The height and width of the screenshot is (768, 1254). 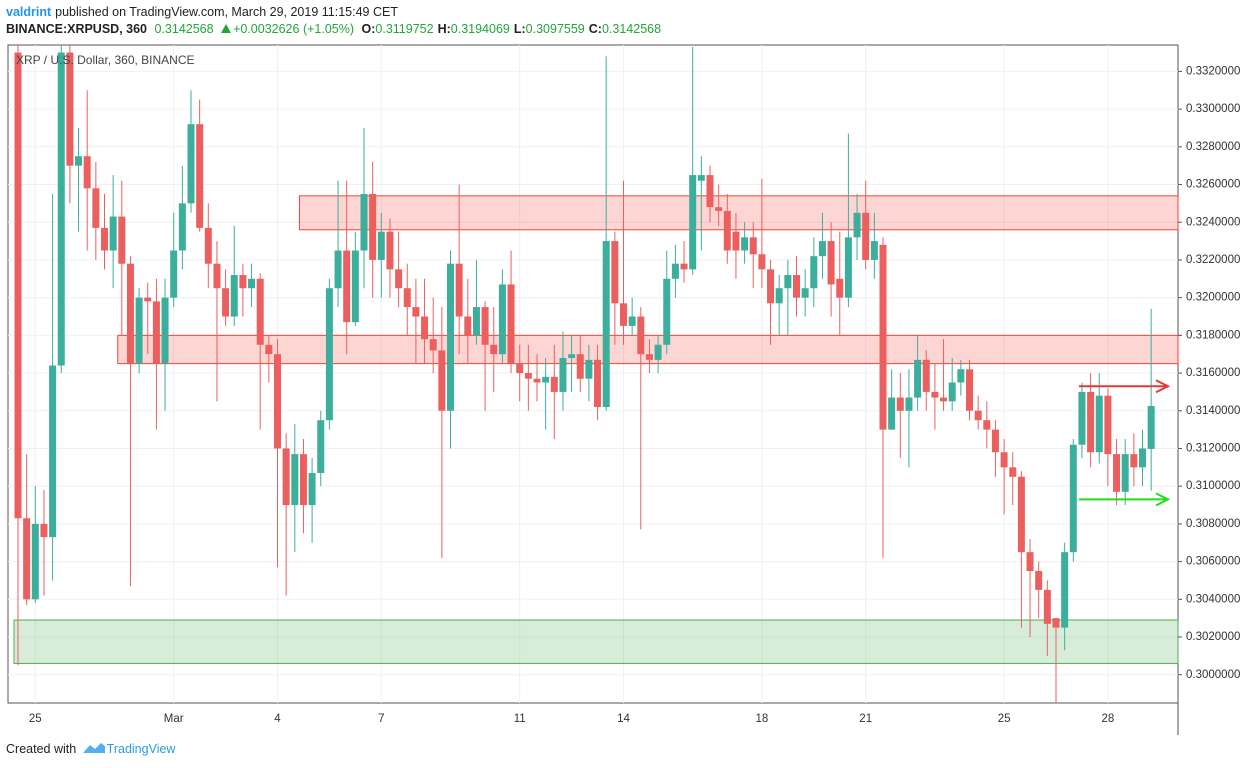 I want to click on chart-title: XRP / U.S. Dollar, 360, BINANCE, so click(x=105, y=60).